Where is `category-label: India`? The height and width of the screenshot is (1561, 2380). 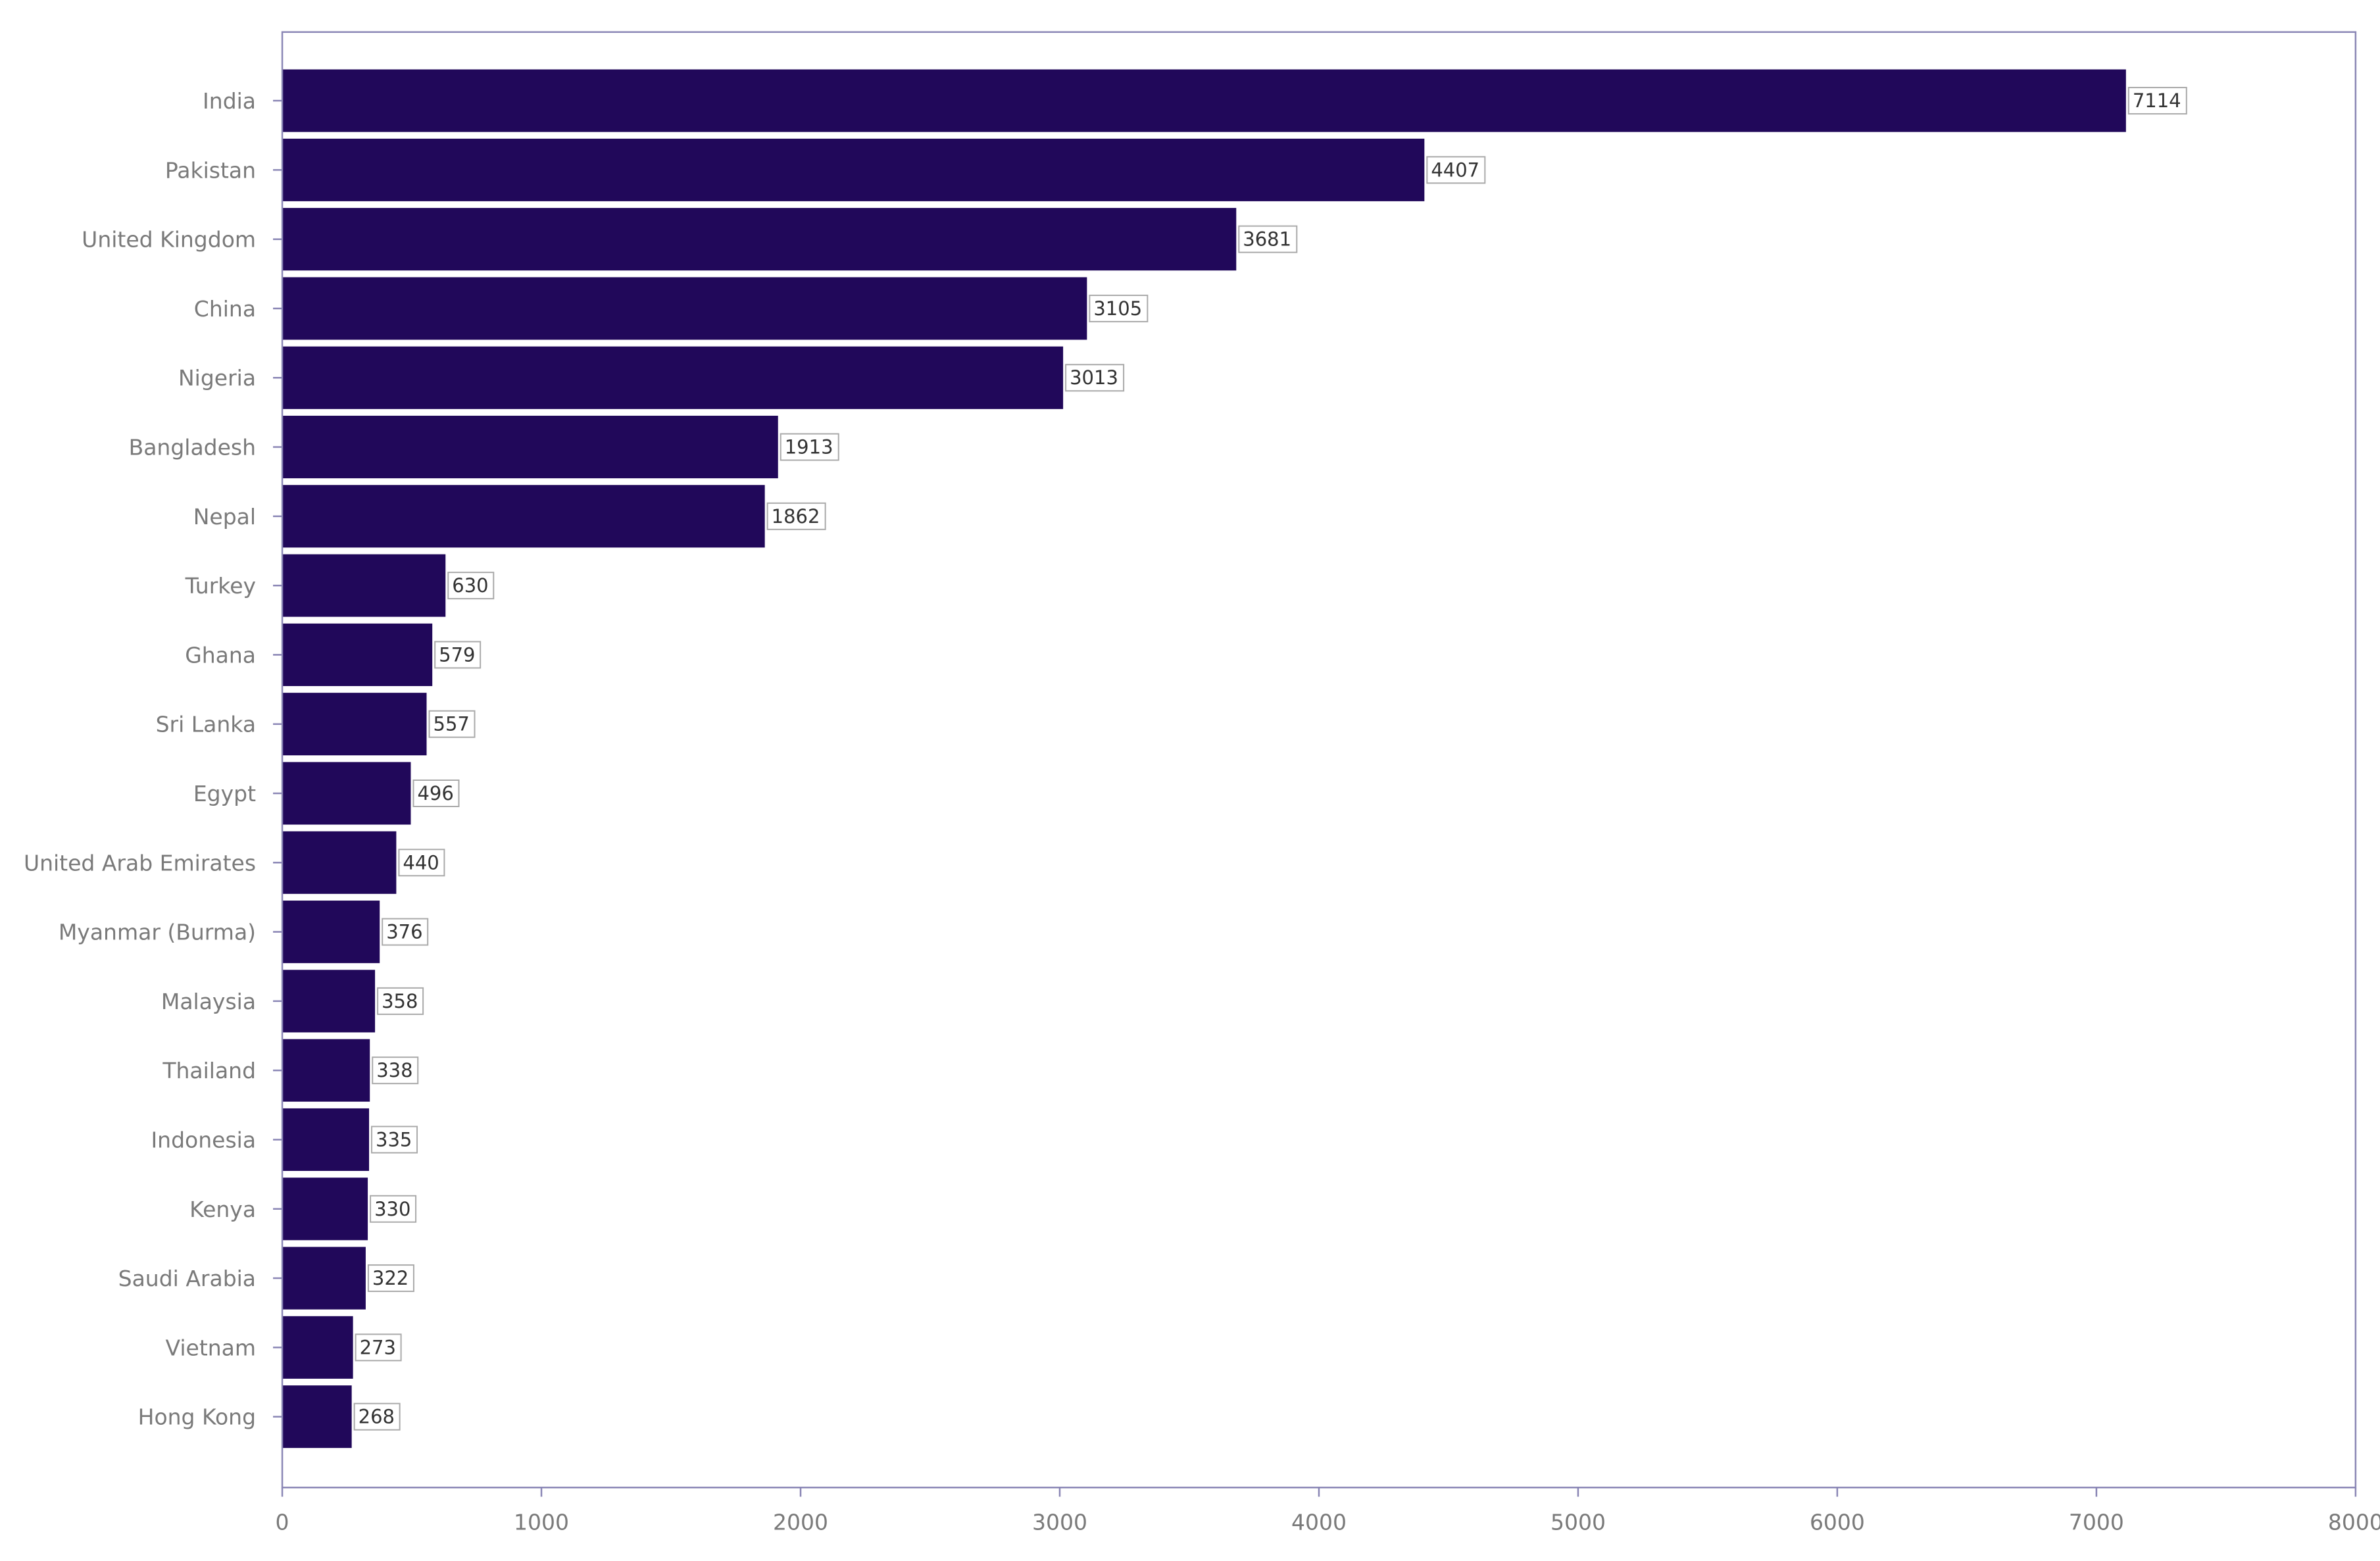
category-label: India is located at coordinates (229, 101).